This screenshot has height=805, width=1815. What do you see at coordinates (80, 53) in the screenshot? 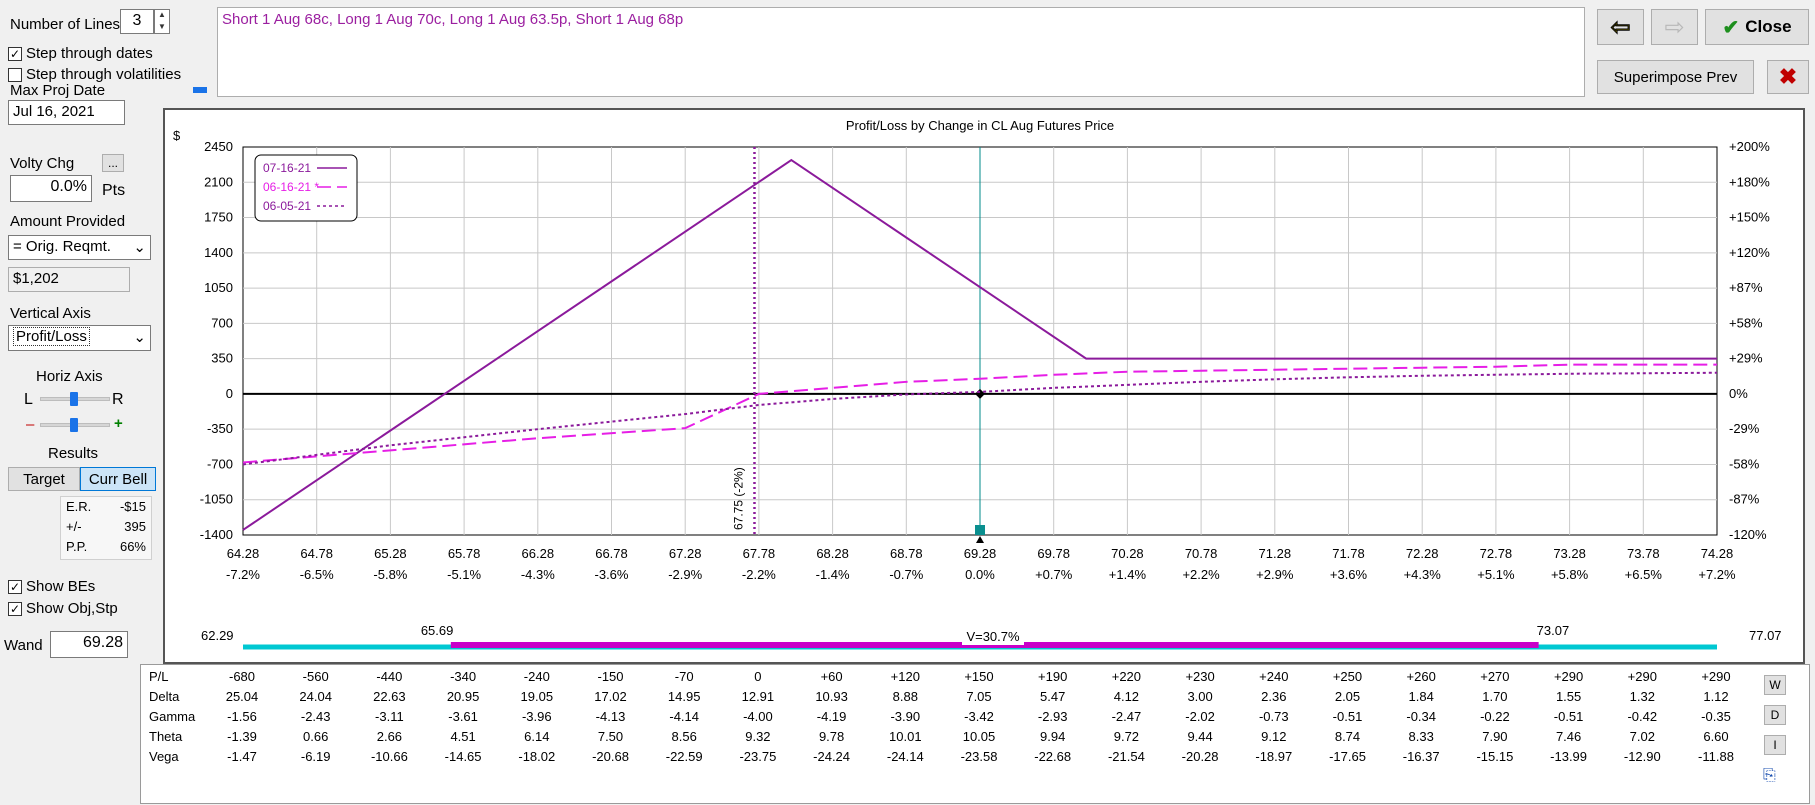
I see `step-dates-checkbox: ✓ Step through dates` at bounding box center [80, 53].